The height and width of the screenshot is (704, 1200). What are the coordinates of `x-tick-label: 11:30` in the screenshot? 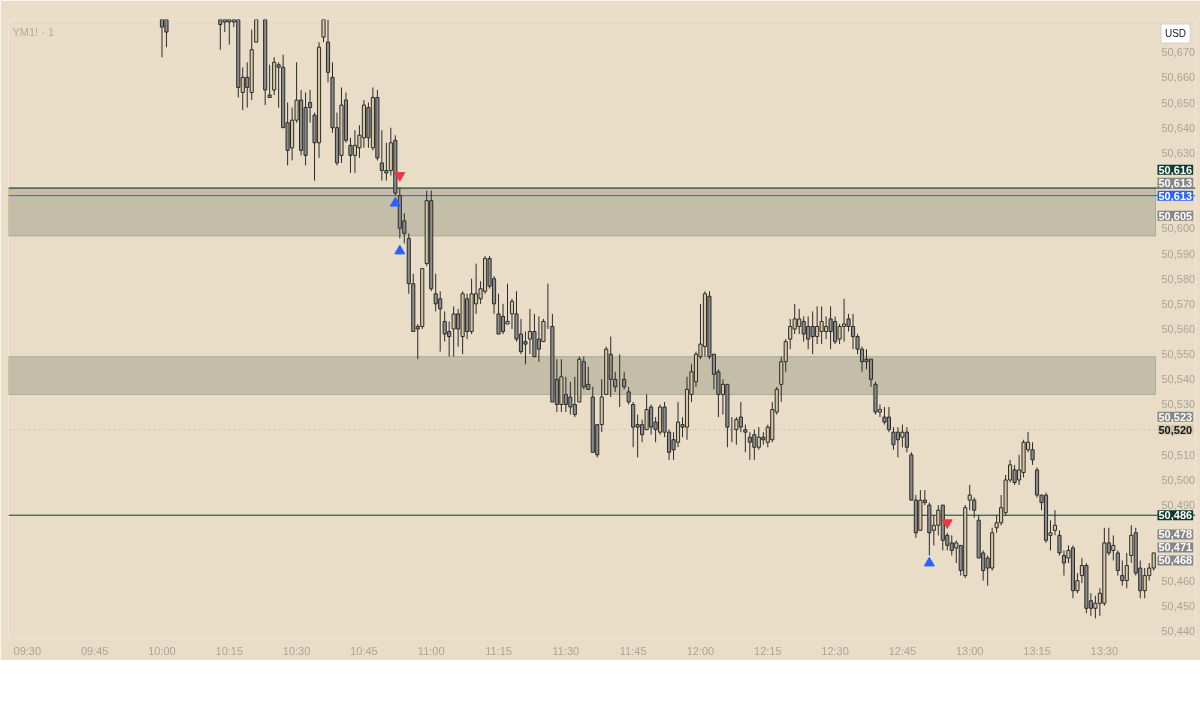 It's located at (566, 650).